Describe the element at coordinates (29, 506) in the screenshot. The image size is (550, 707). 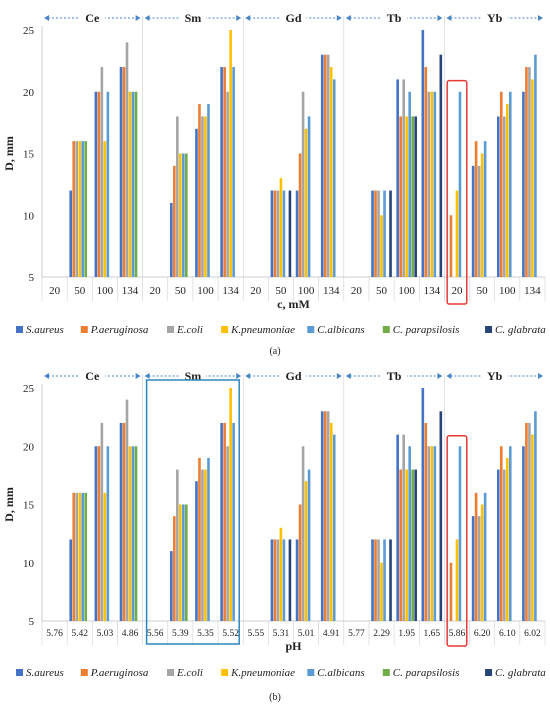
I see `y-tick-label: 15` at that location.